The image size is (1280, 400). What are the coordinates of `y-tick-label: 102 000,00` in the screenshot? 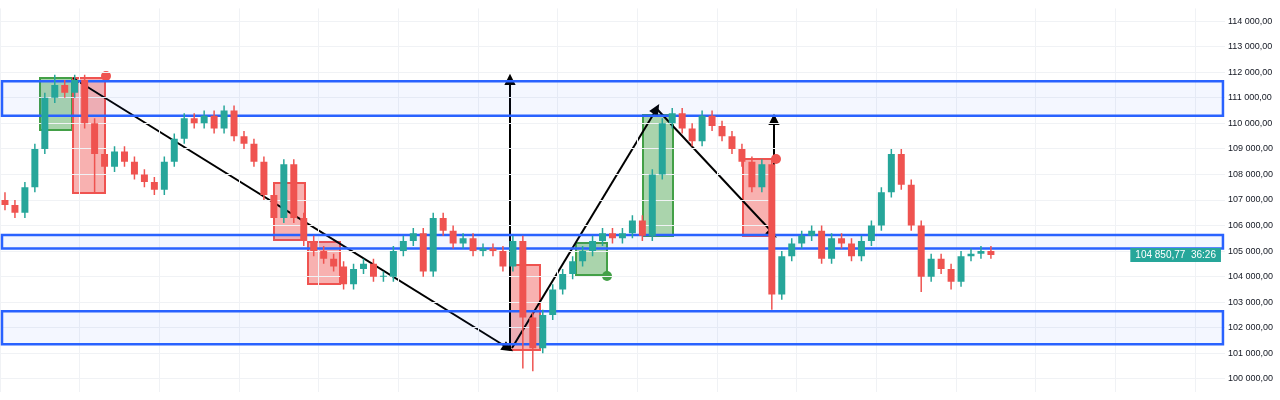 It's located at (1250, 327).